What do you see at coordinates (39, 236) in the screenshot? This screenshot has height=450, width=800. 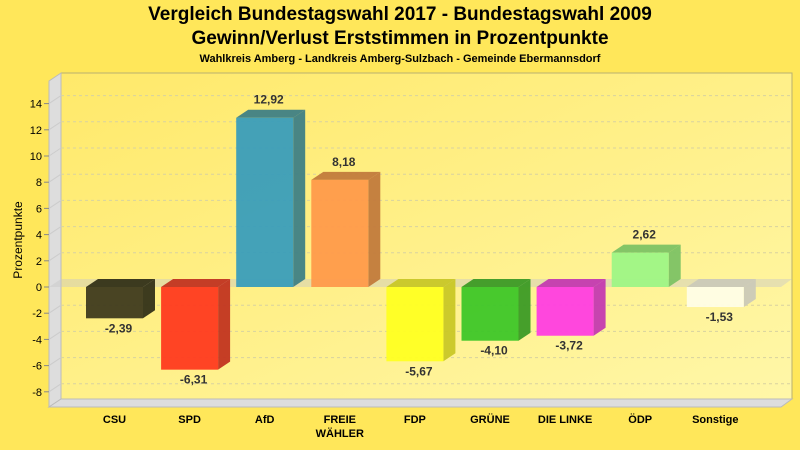 I see `y-tick-label: 4` at bounding box center [39, 236].